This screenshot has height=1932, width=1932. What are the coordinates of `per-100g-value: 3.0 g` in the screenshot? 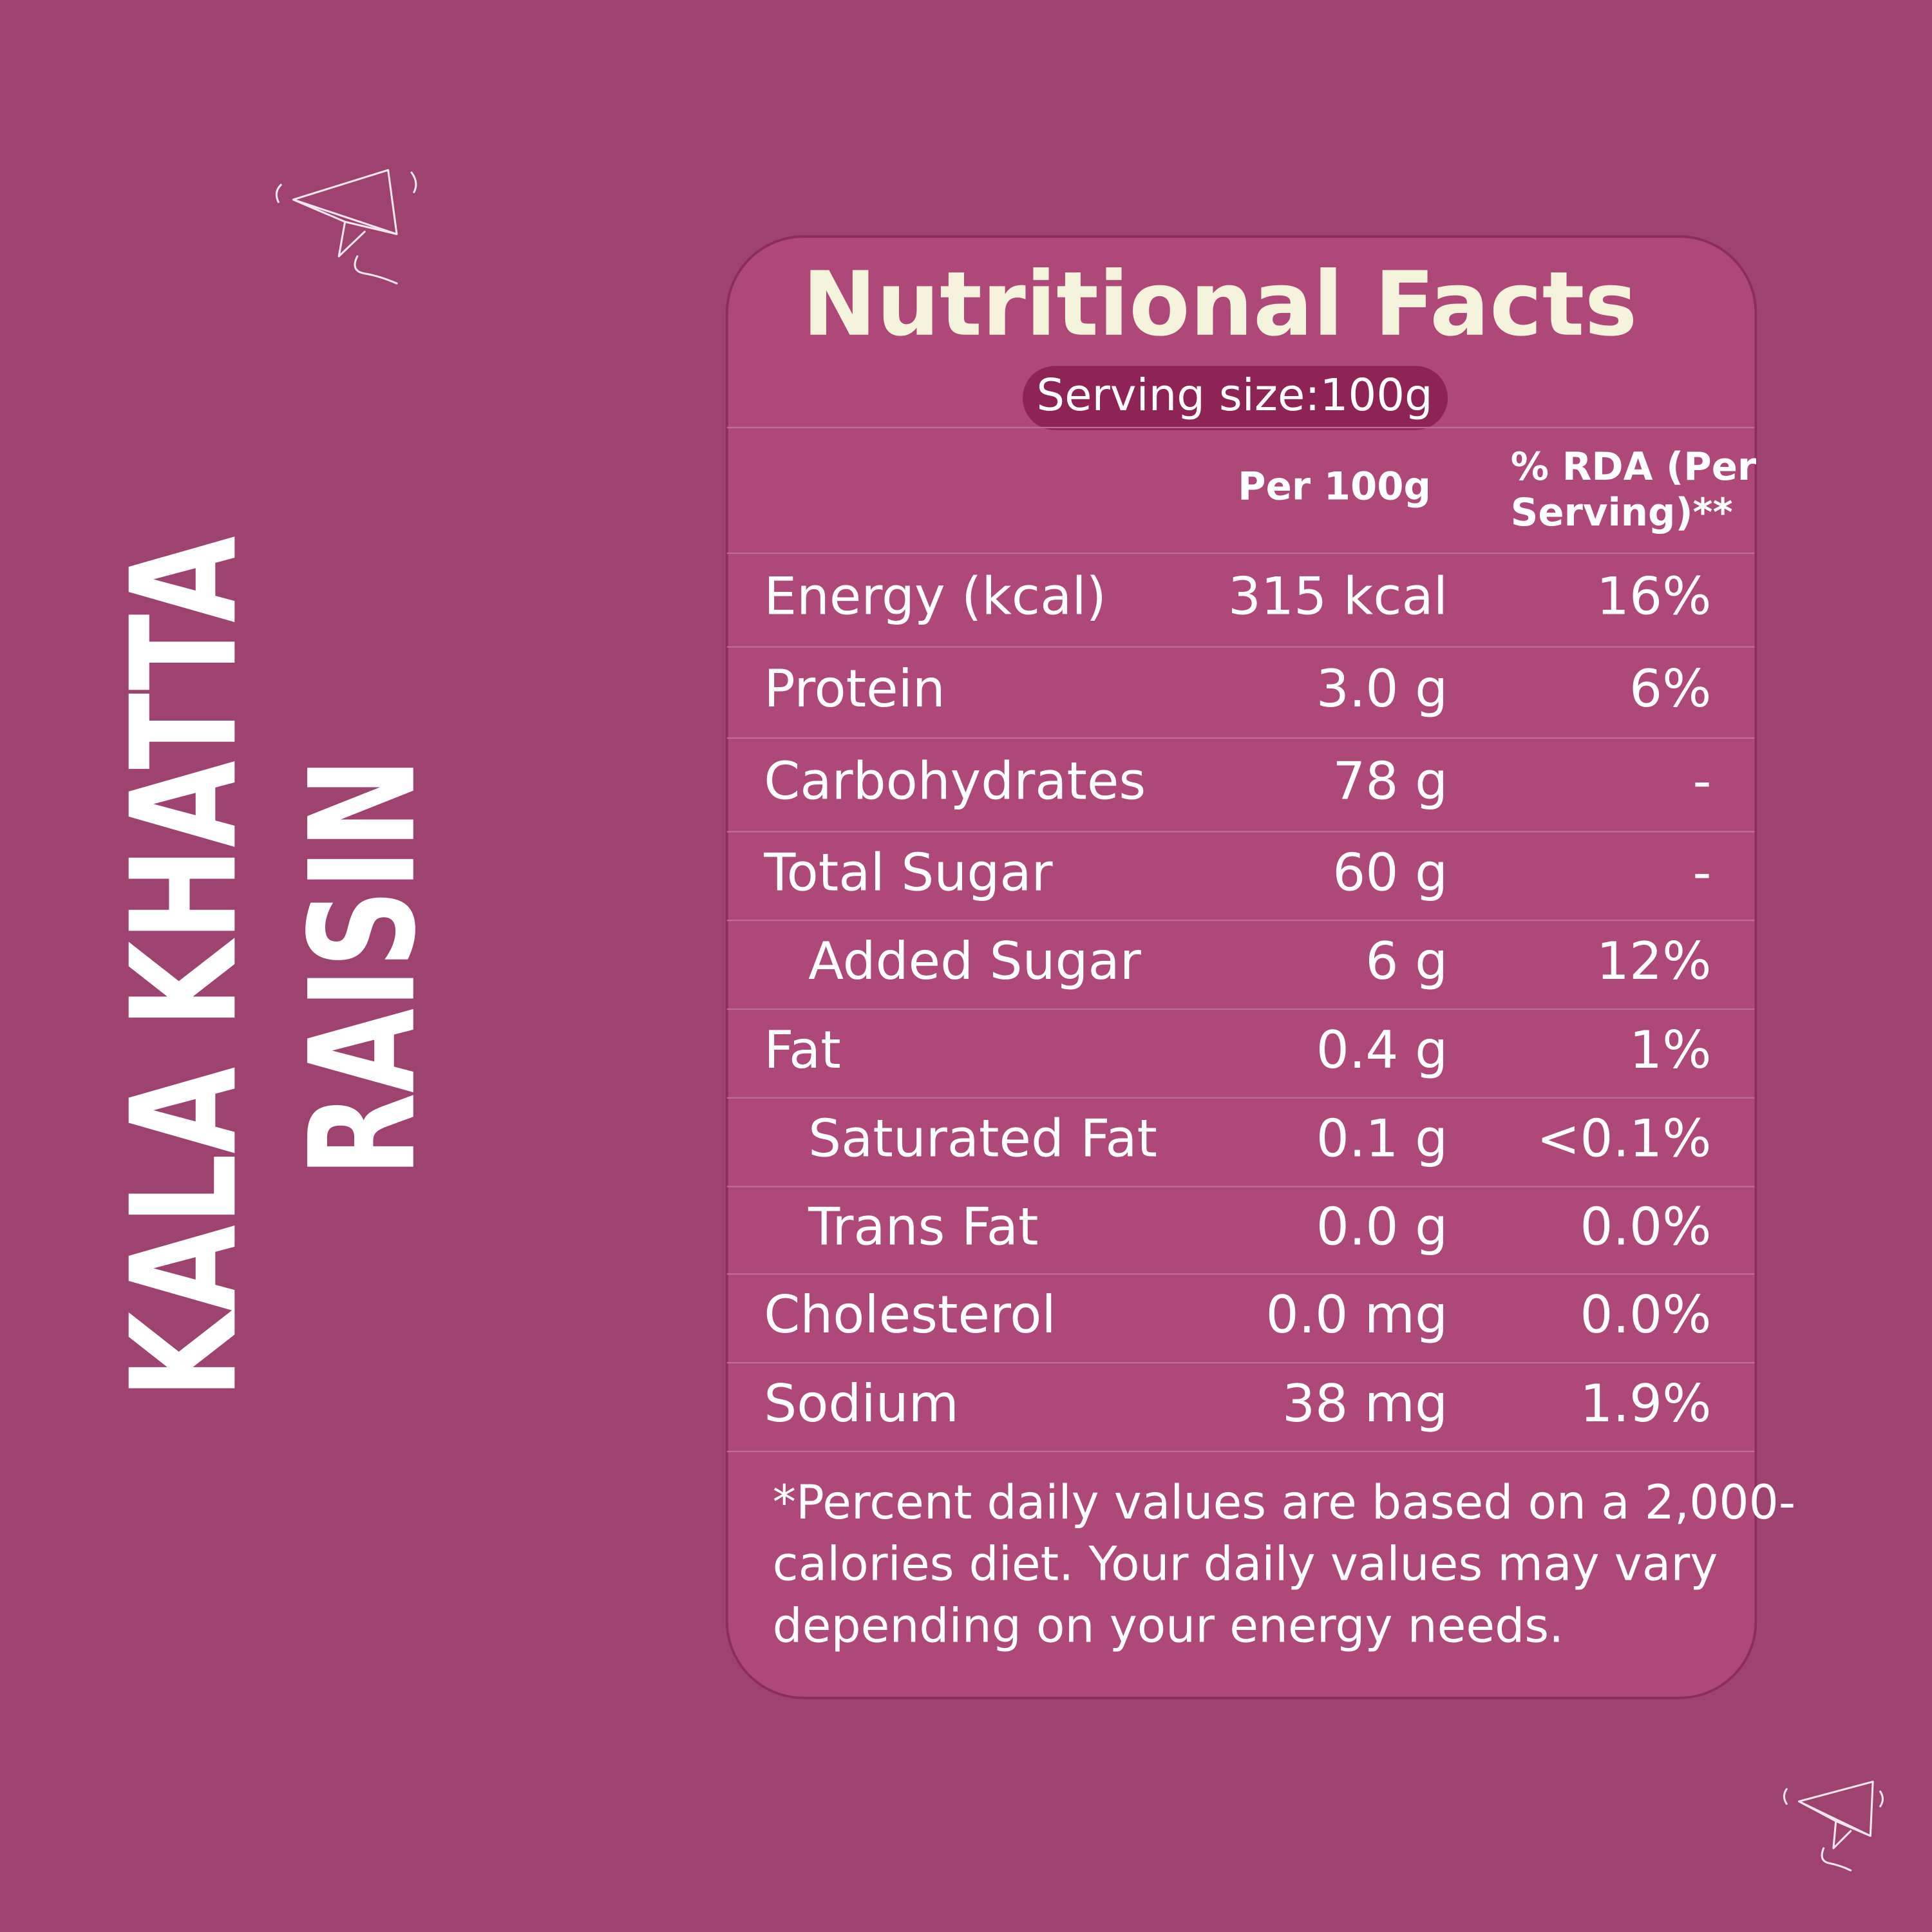 It's located at (1382, 688).